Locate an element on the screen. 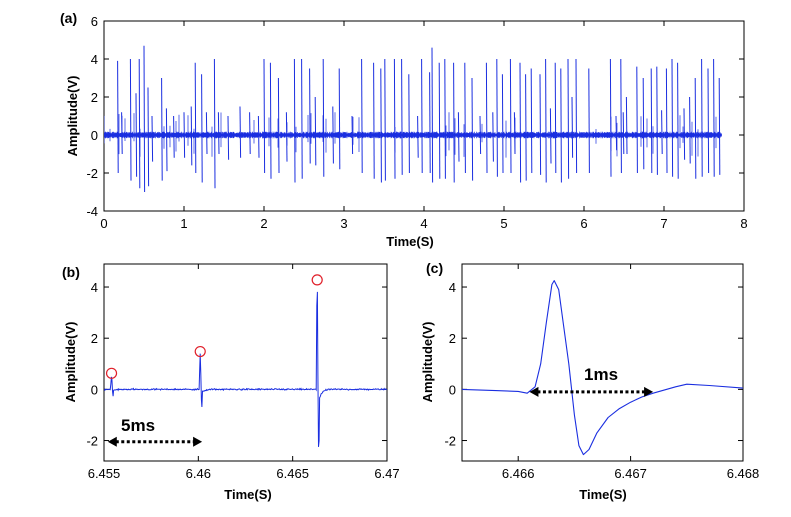 The height and width of the screenshot is (517, 791). panel-b-arrow-head-left is located at coordinates (112, 441).